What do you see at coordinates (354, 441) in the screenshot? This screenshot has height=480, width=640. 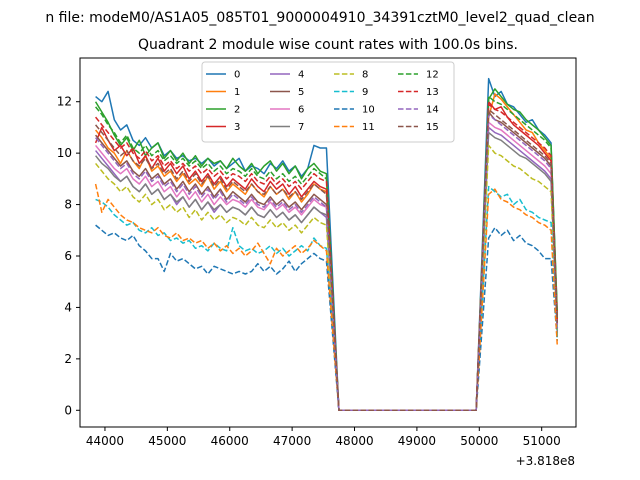 I see `x-tick-label: 48000` at bounding box center [354, 441].